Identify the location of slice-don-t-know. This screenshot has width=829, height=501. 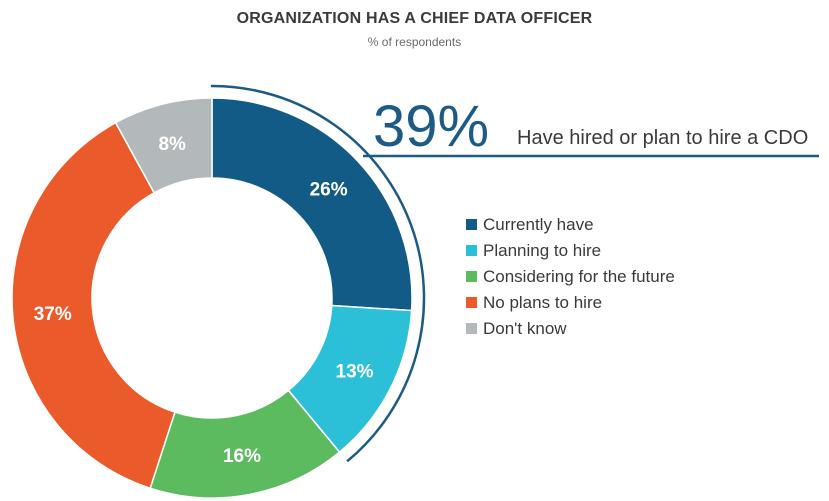
(163, 145).